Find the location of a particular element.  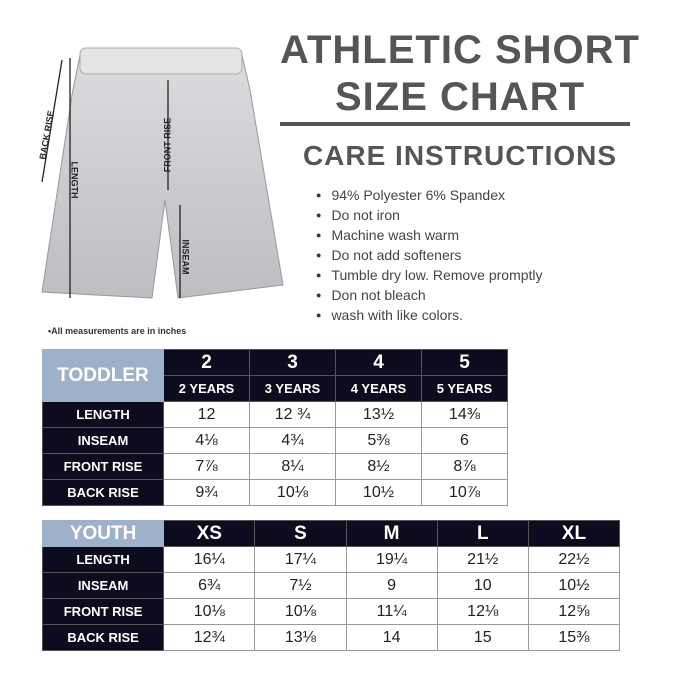

table-row: FRONT RISE 10⅛ 10⅛ 11¼ 12⅛ 12⅝ is located at coordinates (331, 611).